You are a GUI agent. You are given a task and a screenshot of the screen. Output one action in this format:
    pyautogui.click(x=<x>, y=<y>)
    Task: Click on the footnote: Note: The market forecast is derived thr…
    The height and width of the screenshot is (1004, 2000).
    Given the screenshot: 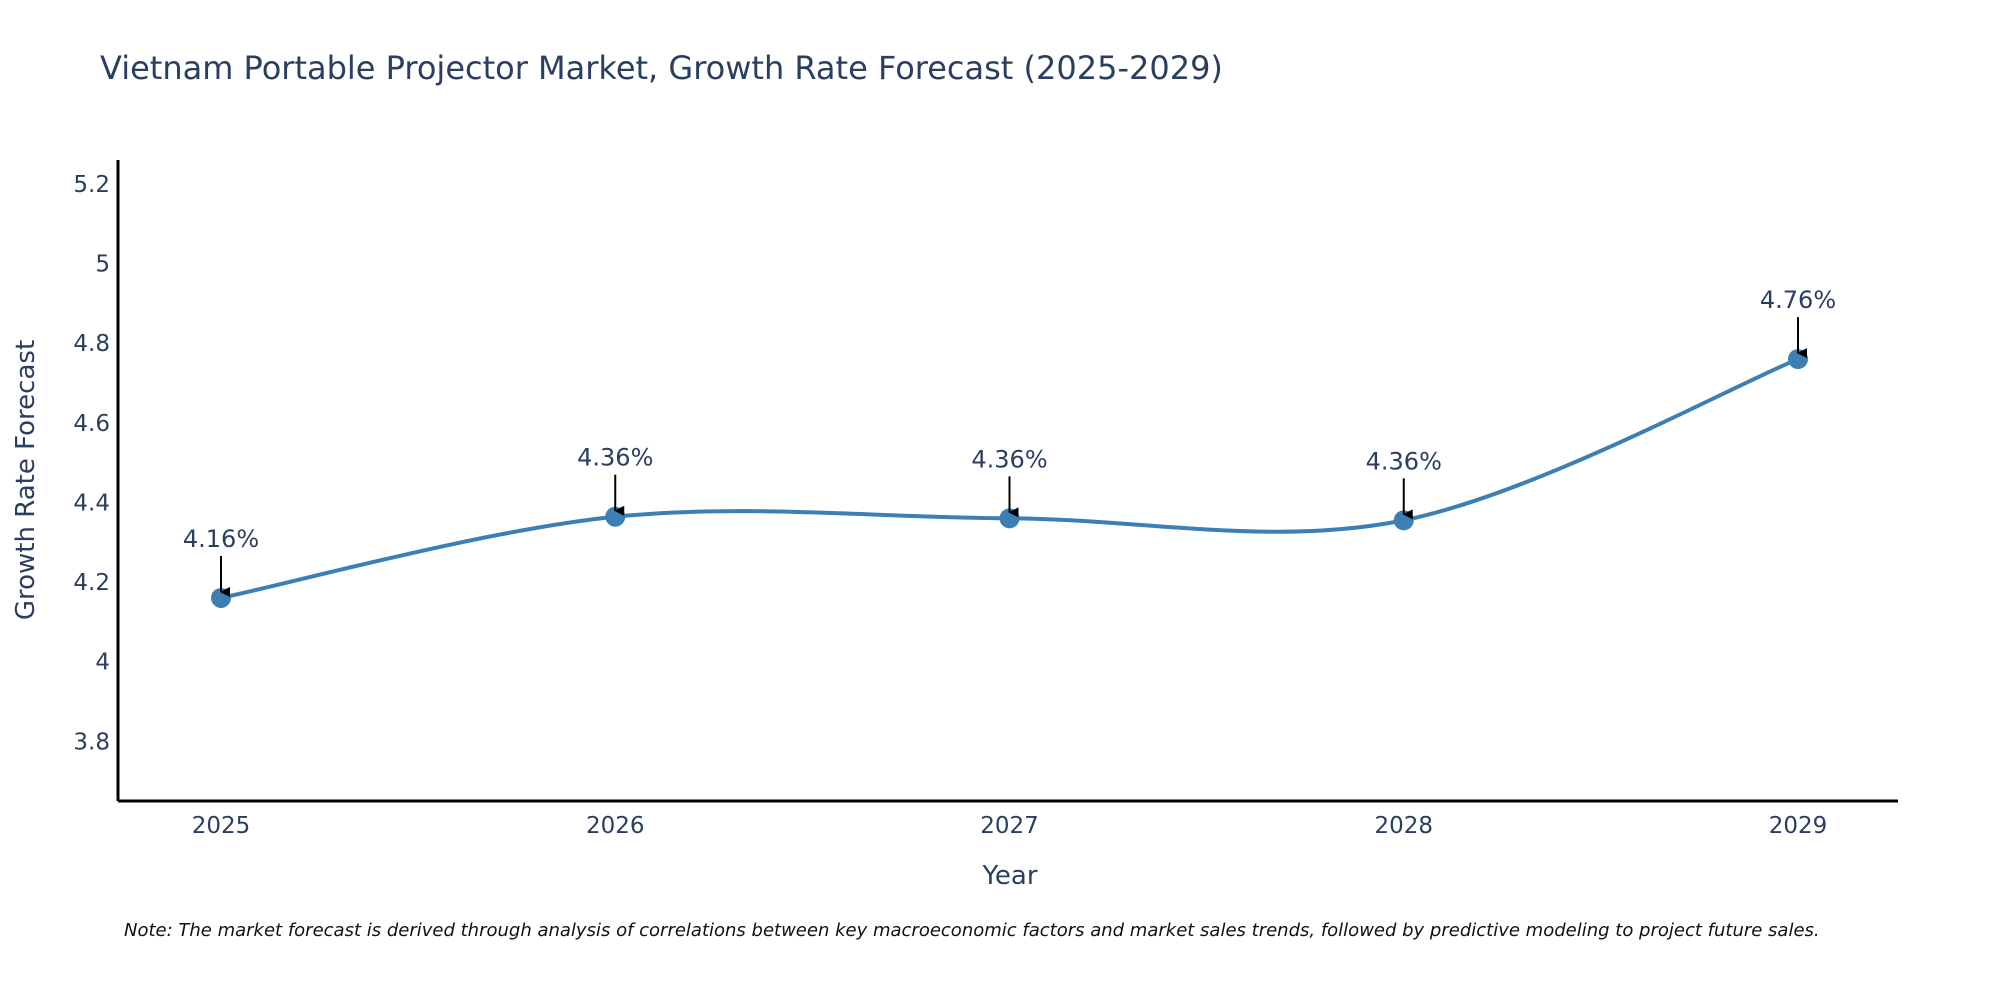 What is the action you would take?
    pyautogui.click(x=972, y=930)
    